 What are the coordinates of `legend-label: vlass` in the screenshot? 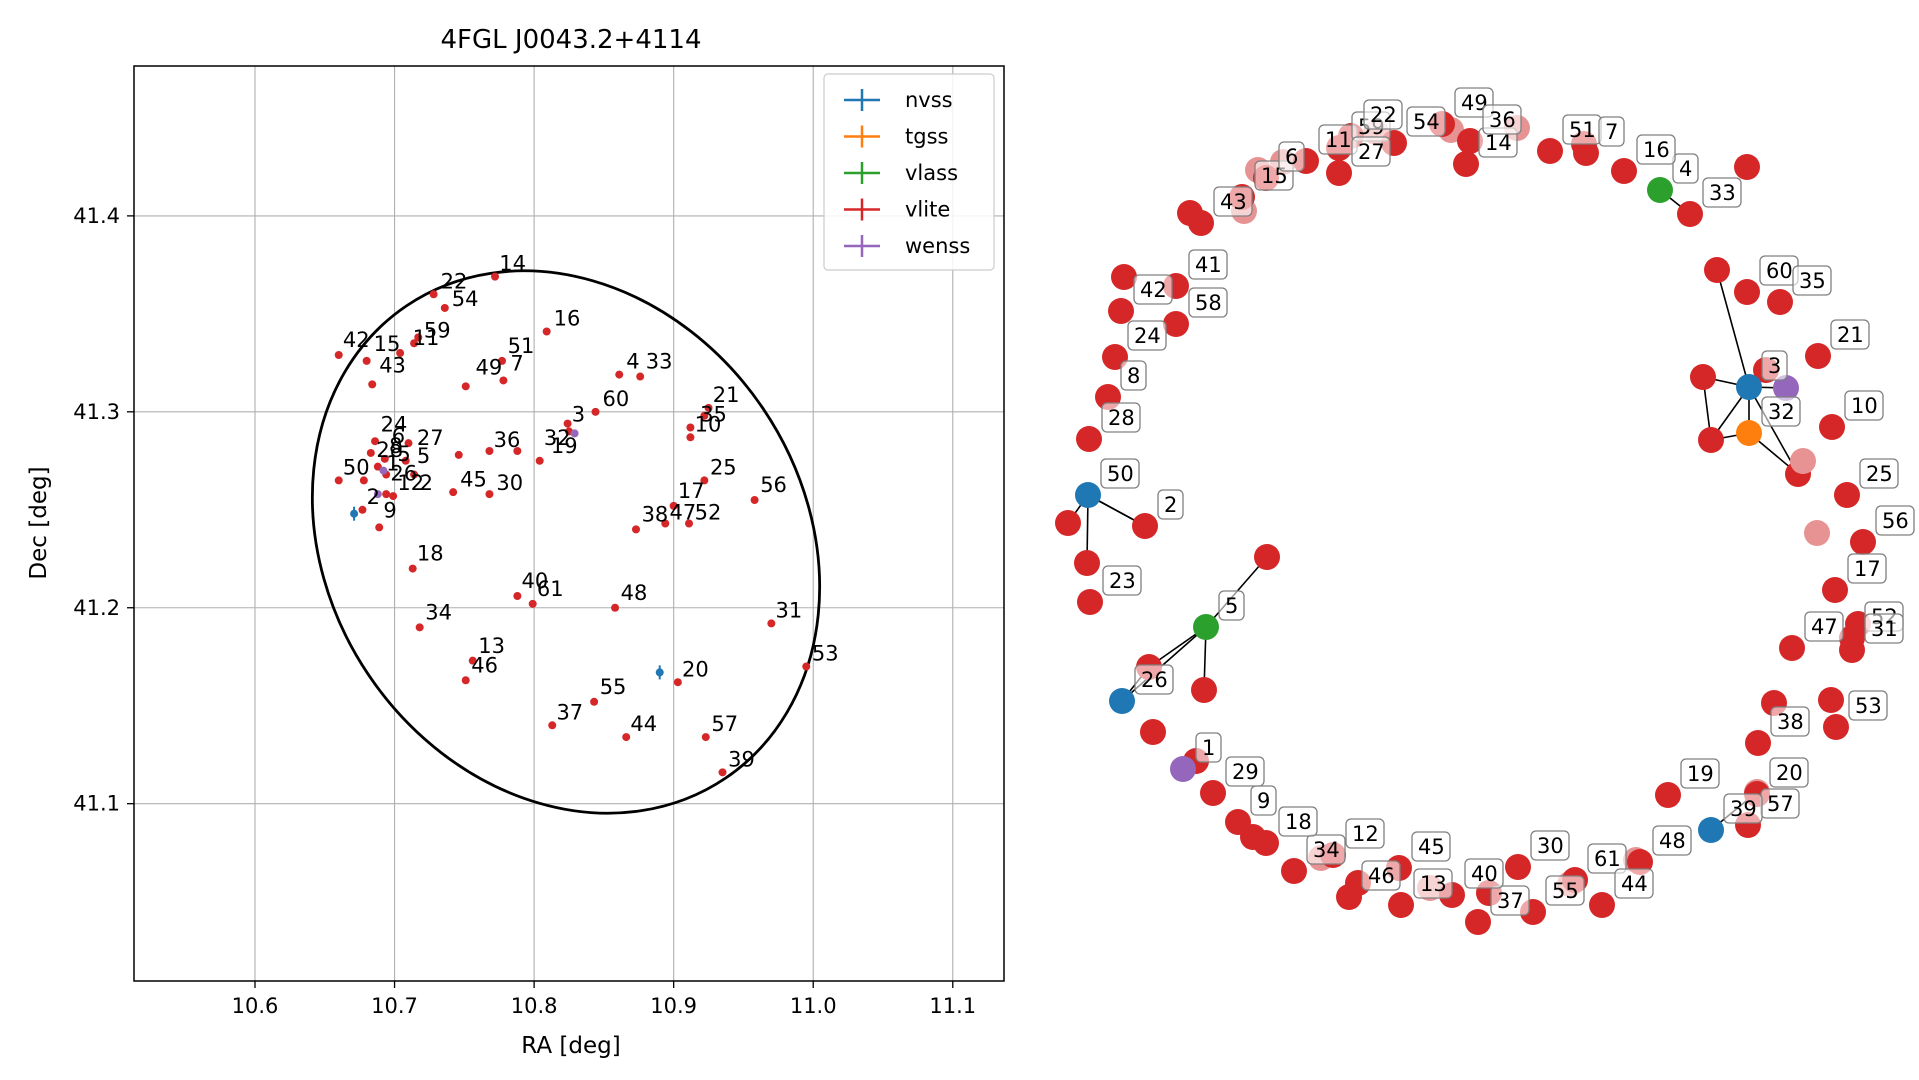 It's located at (931, 173).